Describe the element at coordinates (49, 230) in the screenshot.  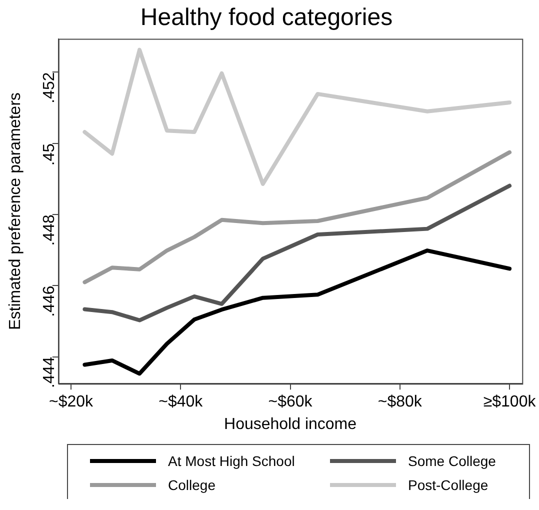
I see `y-tick-label: .448` at that location.